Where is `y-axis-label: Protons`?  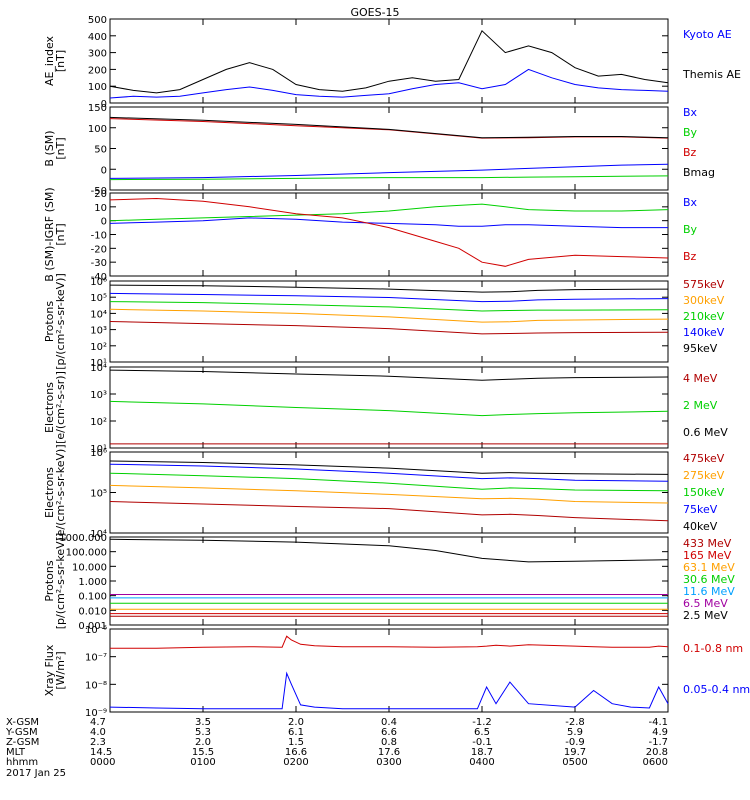 y-axis-label: Protons is located at coordinates (49, 321).